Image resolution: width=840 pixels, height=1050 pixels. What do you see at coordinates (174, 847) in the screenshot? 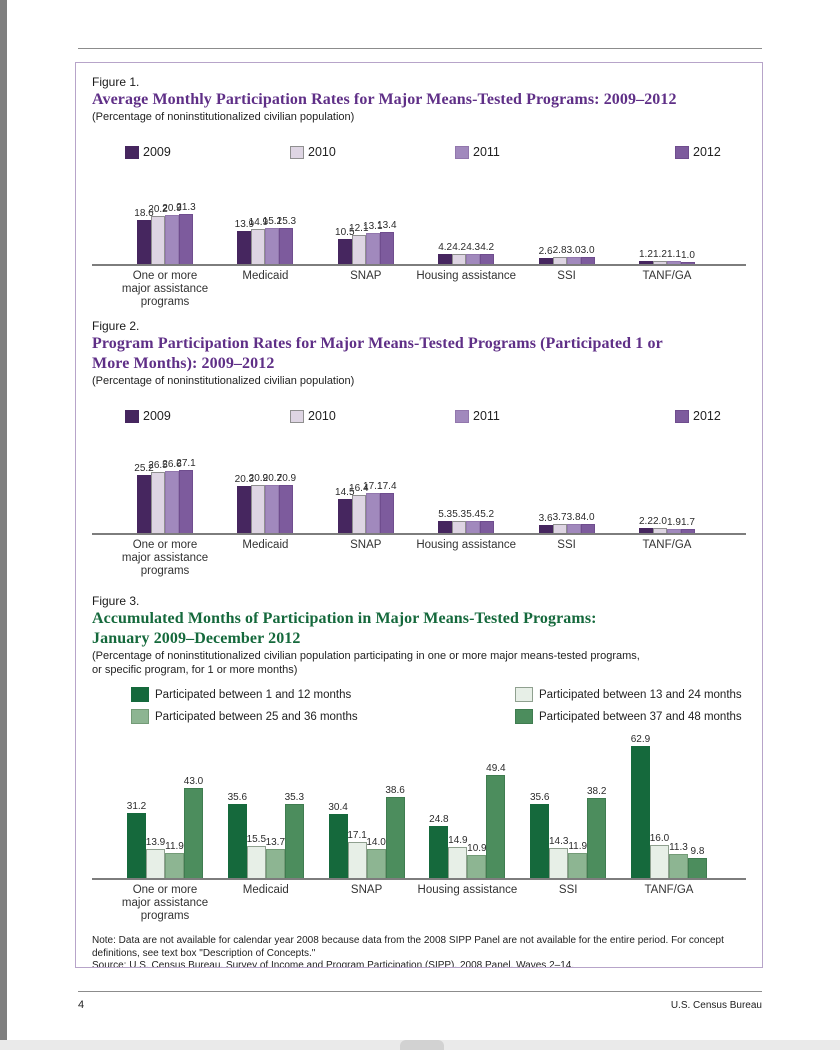
I see `bar-value-label: 11.9` at bounding box center [174, 847].